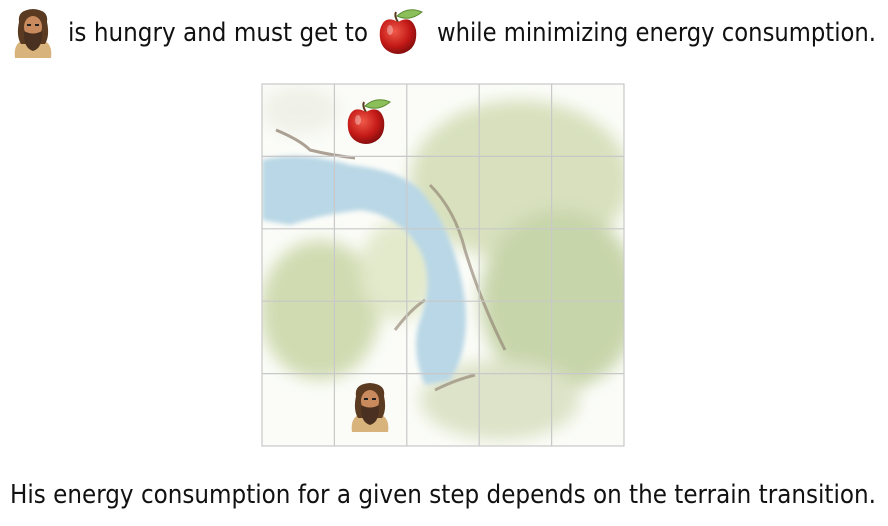  What do you see at coordinates (370, 407) in the screenshot?
I see `caveman-agent` at bounding box center [370, 407].